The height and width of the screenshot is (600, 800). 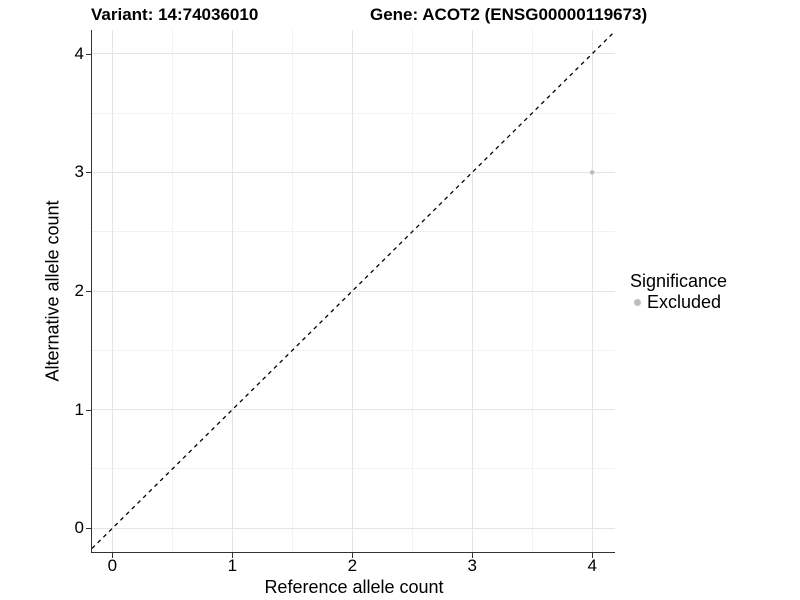 I want to click on y-tick-label: 4, so click(x=79, y=53).